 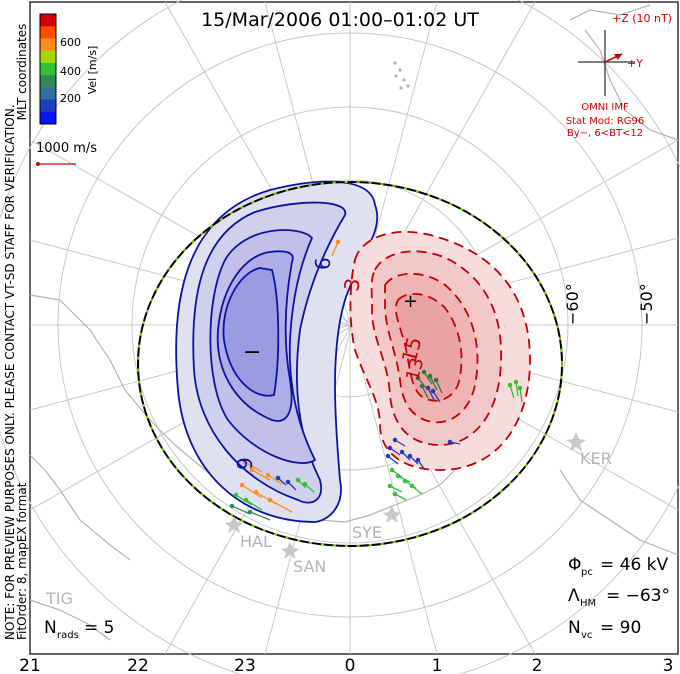 I want to click on svg-text: = −63°, so click(x=638, y=596).